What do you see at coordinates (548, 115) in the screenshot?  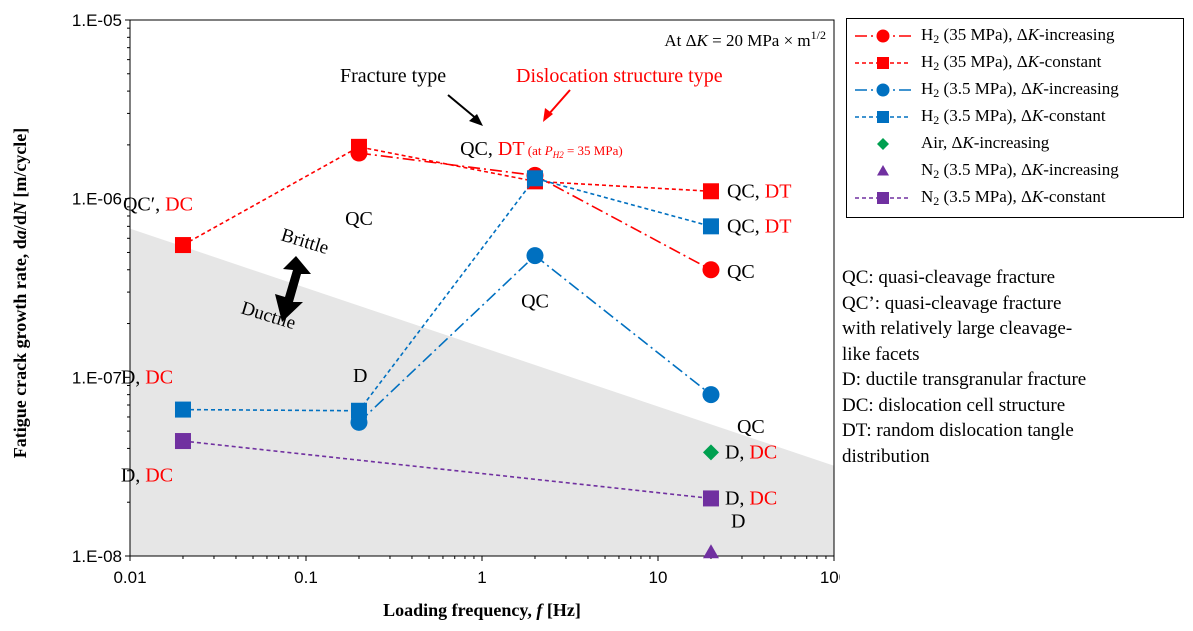 I see `callout-arrowhead-red` at bounding box center [548, 115].